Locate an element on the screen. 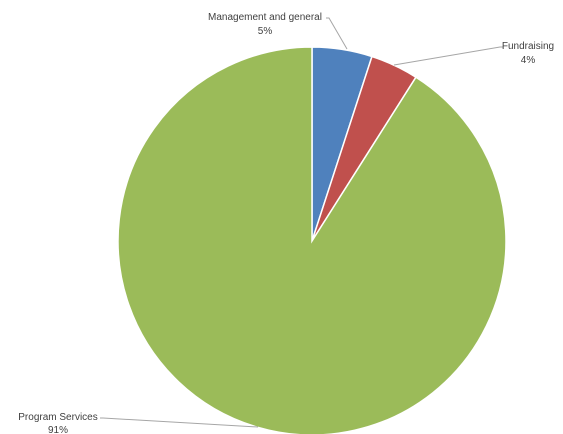 This screenshot has width=563, height=434. leader-line-management-and-general is located at coordinates (337, 33).